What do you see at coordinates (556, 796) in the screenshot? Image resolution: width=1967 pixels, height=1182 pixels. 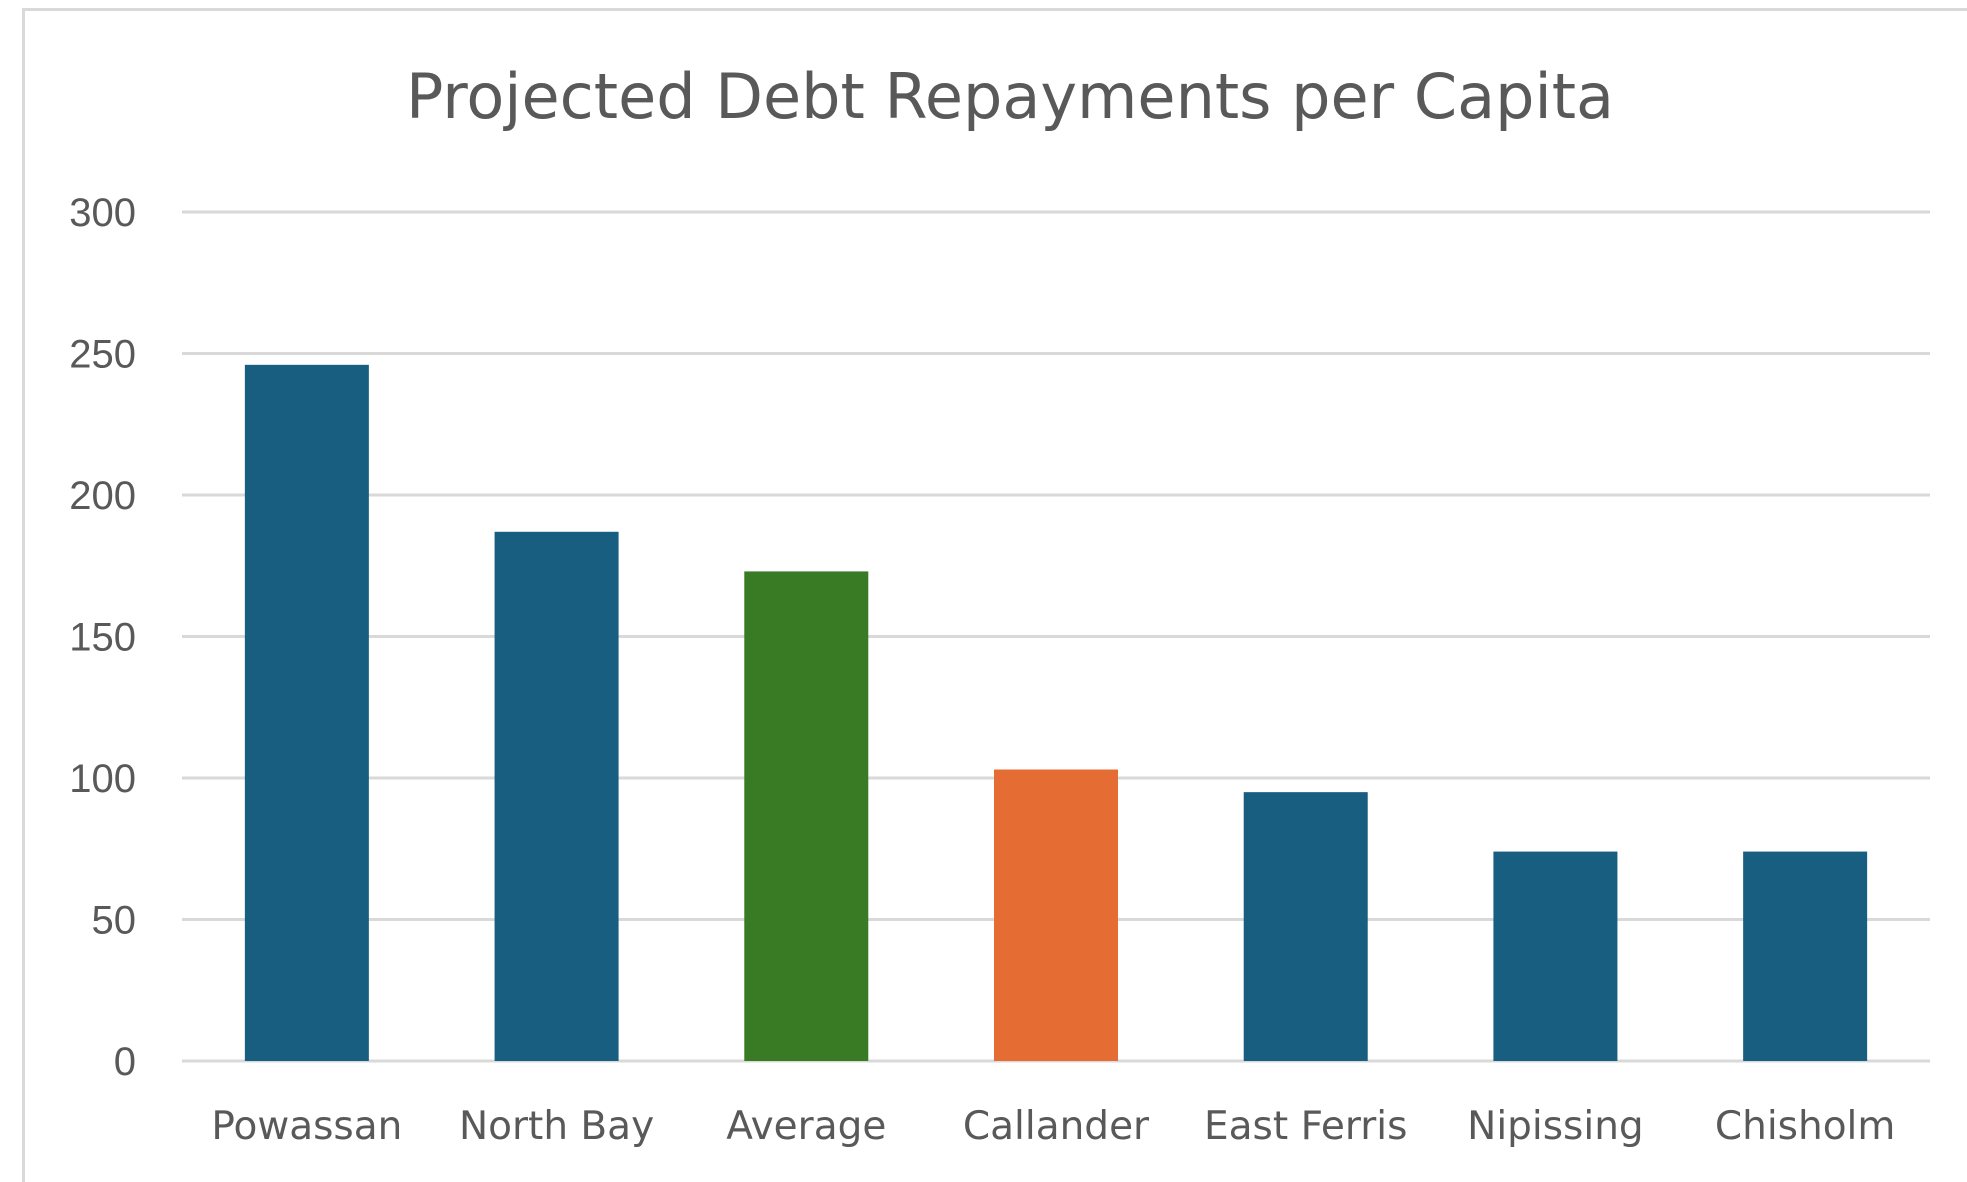 I see `bar-north-bay` at bounding box center [556, 796].